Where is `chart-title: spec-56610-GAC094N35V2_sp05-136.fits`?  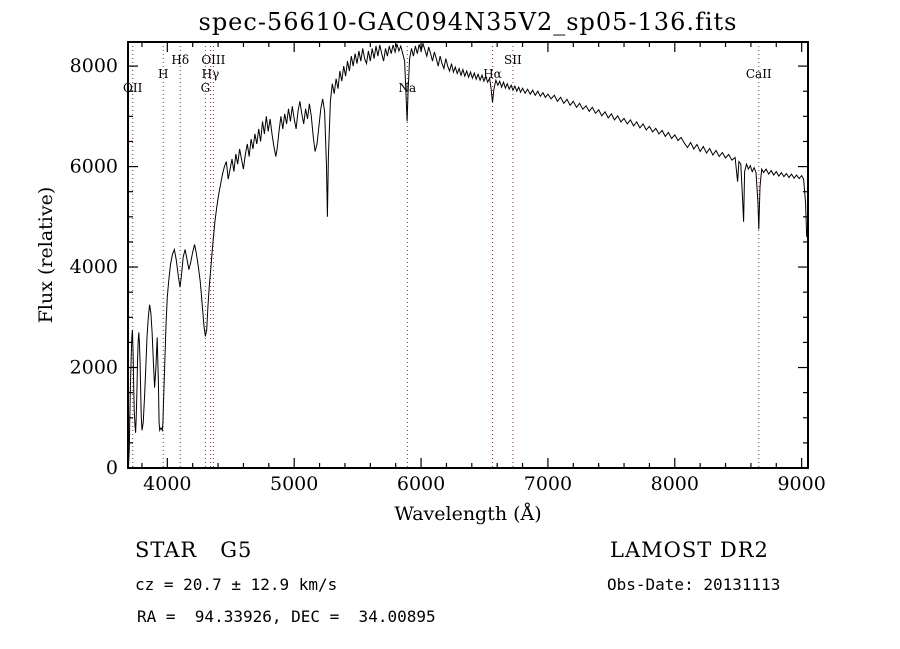 chart-title: spec-56610-GAC094N35V2_sp05-136.fits is located at coordinates (468, 22).